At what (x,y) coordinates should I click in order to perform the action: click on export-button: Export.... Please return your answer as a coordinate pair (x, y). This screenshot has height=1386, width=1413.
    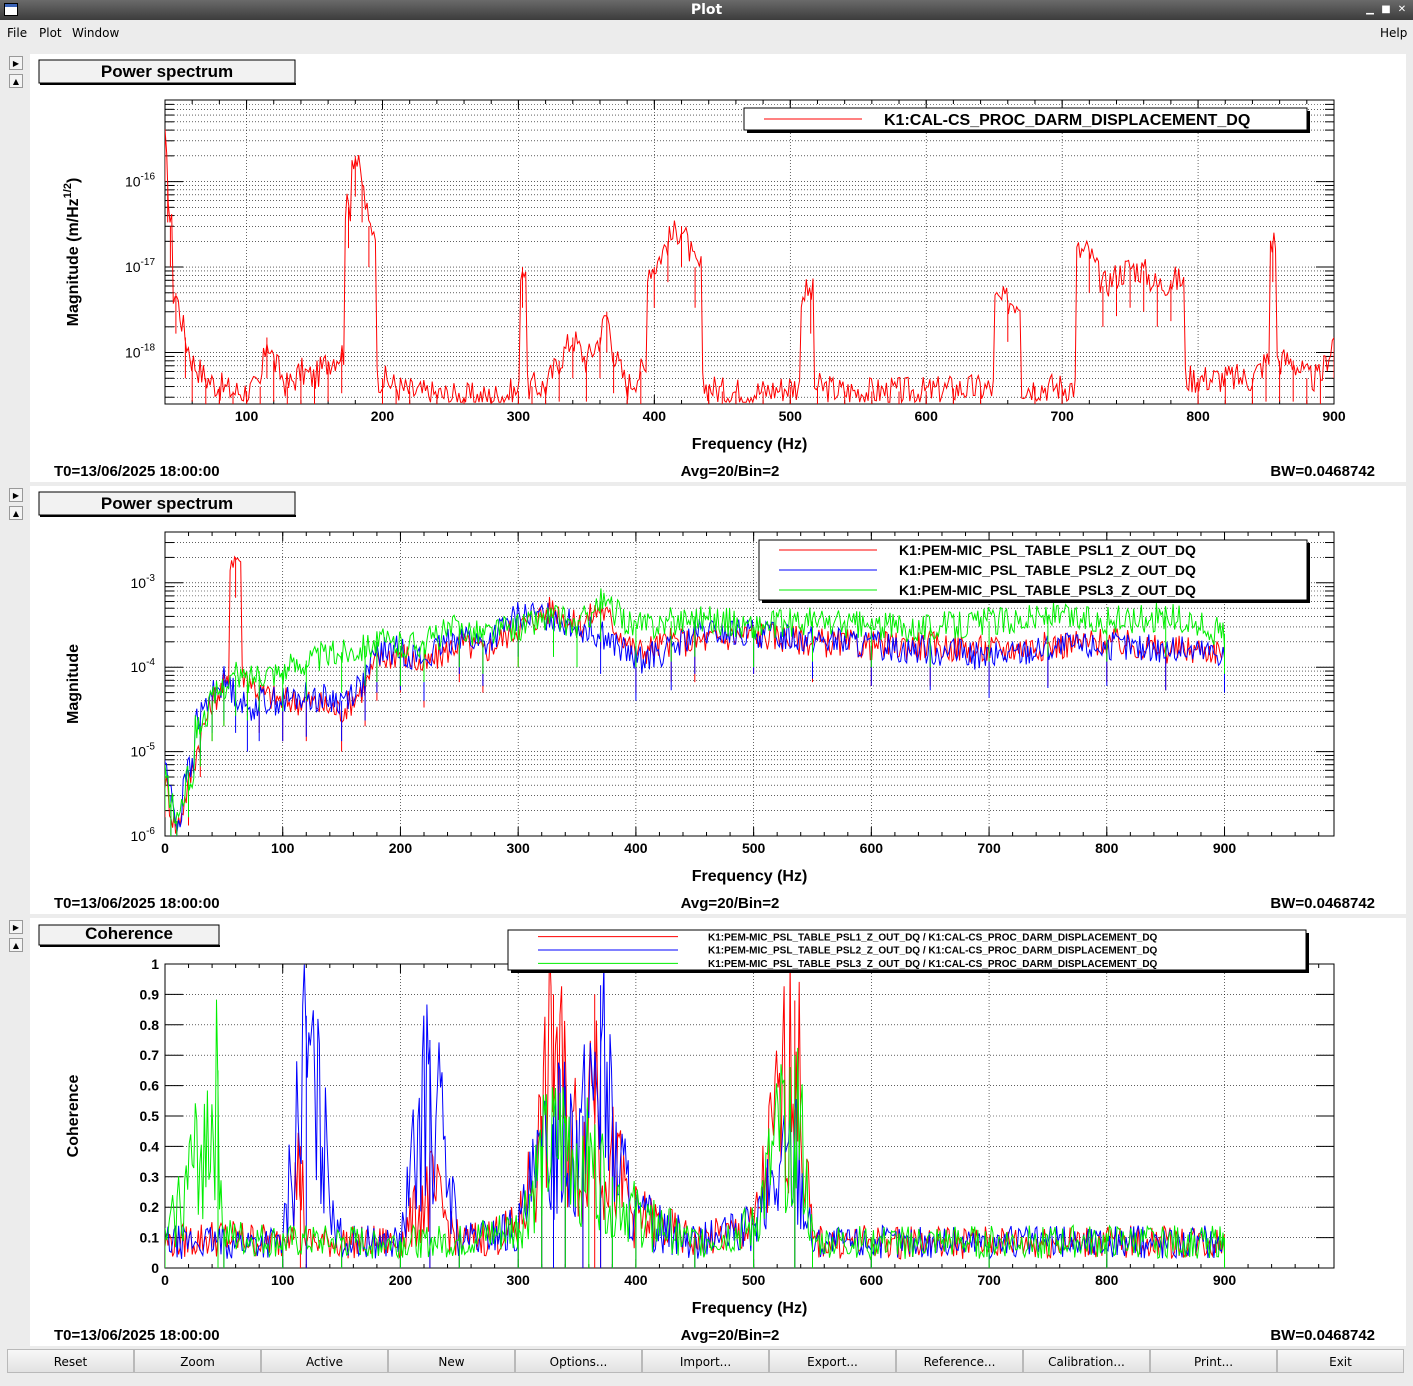
    Looking at the image, I should click on (832, 1361).